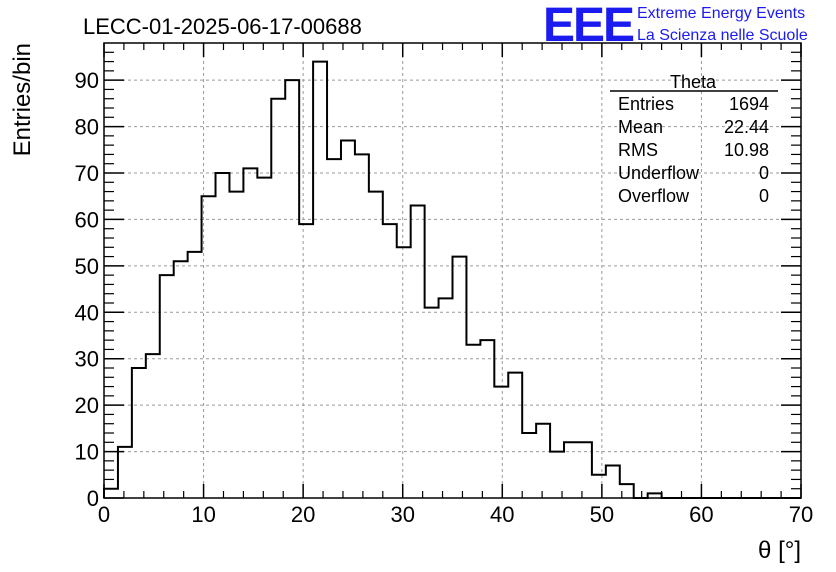 The image size is (836, 572). I want to click on stats-label: Underflow, so click(659, 173).